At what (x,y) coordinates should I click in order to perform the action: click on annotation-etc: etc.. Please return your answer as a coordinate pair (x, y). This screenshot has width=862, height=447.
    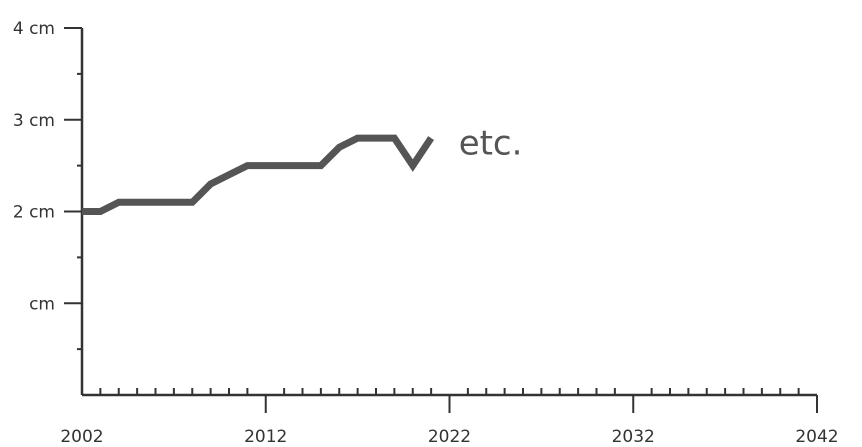
    Looking at the image, I should click on (491, 144).